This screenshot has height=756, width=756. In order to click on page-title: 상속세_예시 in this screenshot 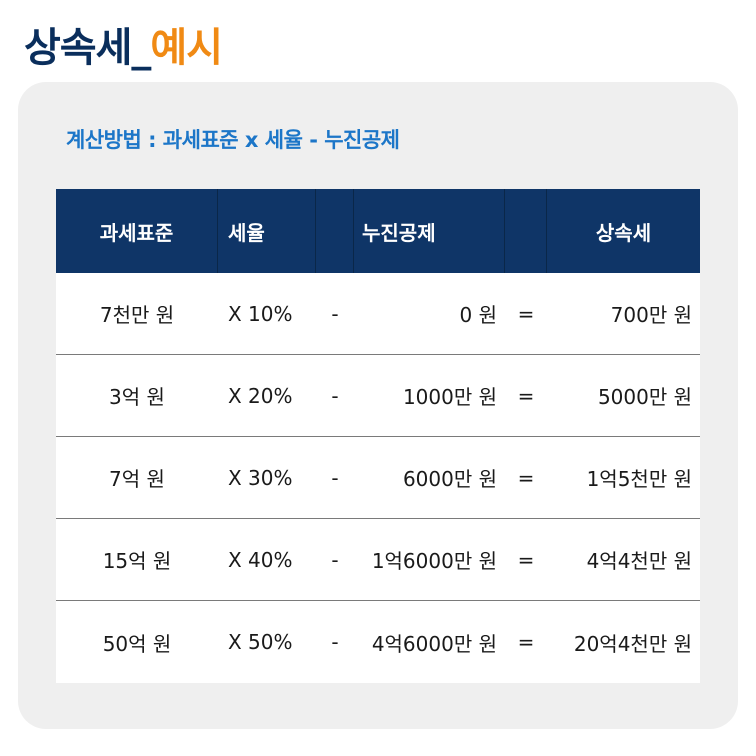, I will do `click(123, 48)`.